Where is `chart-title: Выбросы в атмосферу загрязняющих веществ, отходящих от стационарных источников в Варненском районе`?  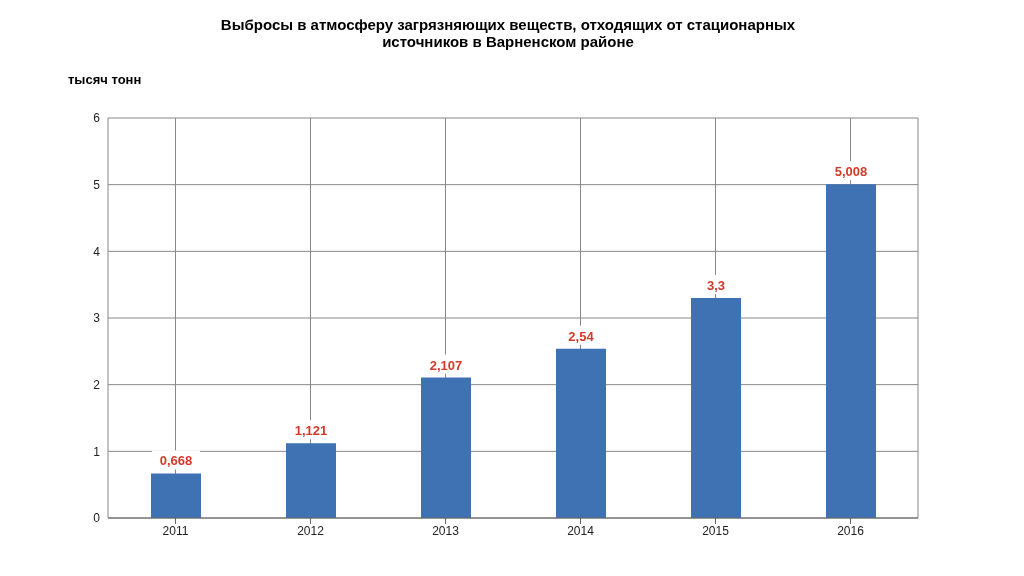
chart-title: Выбросы в атмосферу загрязняющих веществ, отходящих от стационарных источников в Варненском районе is located at coordinates (508, 32).